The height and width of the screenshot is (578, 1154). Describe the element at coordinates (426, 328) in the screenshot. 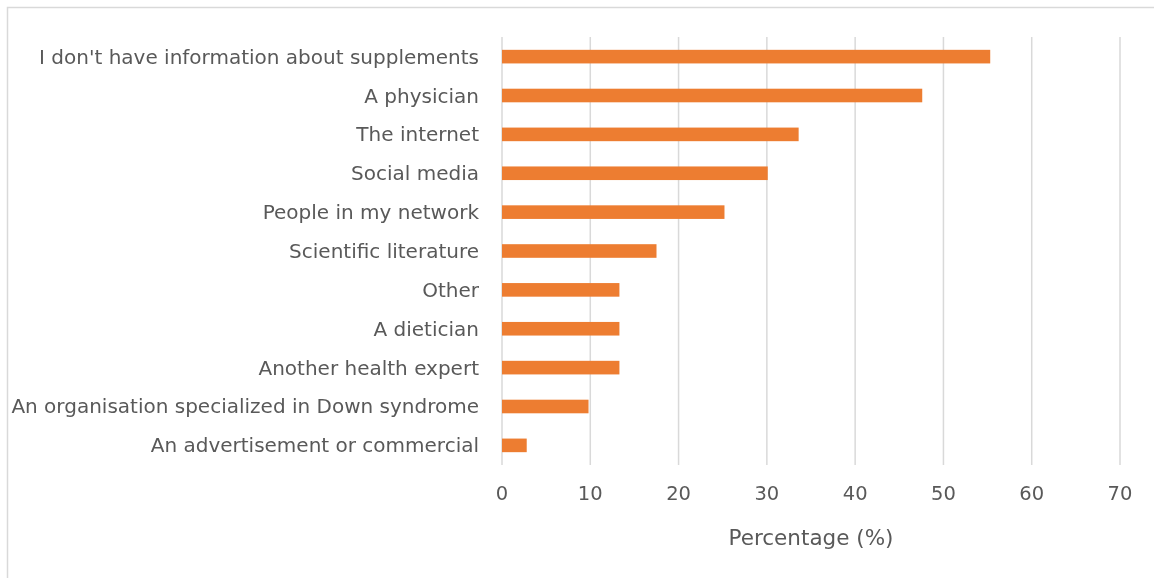

I see `y-tick-label: A dietician` at that location.